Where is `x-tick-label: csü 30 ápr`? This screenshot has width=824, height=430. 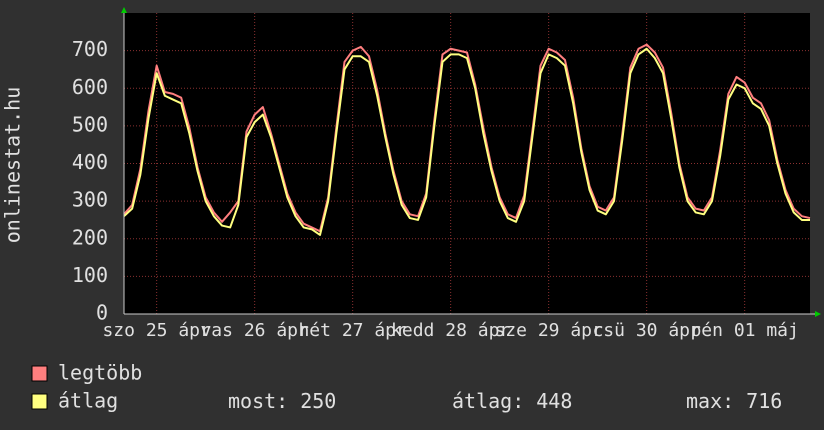
x-tick-label: csü 30 ápr is located at coordinates (646, 330).